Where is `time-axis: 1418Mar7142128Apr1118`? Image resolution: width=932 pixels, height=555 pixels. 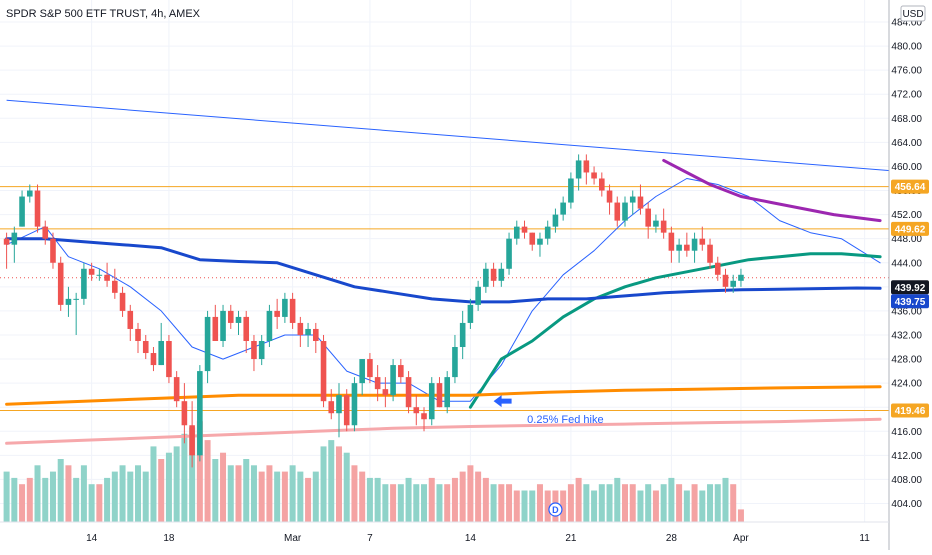 time-axis: 1418Mar7142128Apr1118 is located at coordinates (509, 538).